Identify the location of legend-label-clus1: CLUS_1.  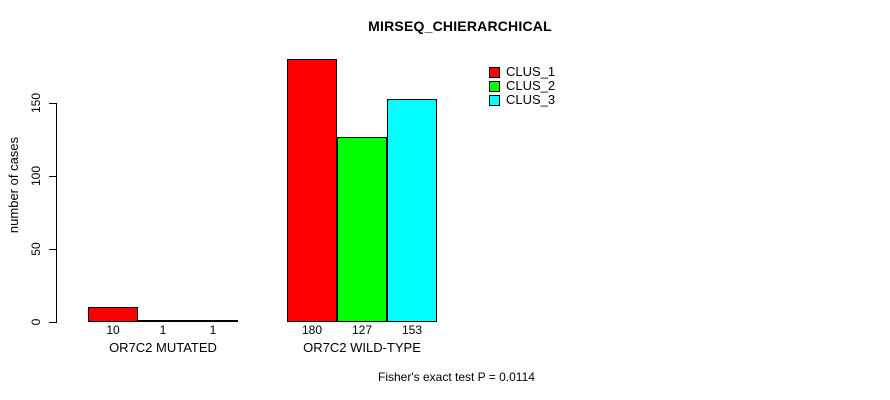
(531, 71).